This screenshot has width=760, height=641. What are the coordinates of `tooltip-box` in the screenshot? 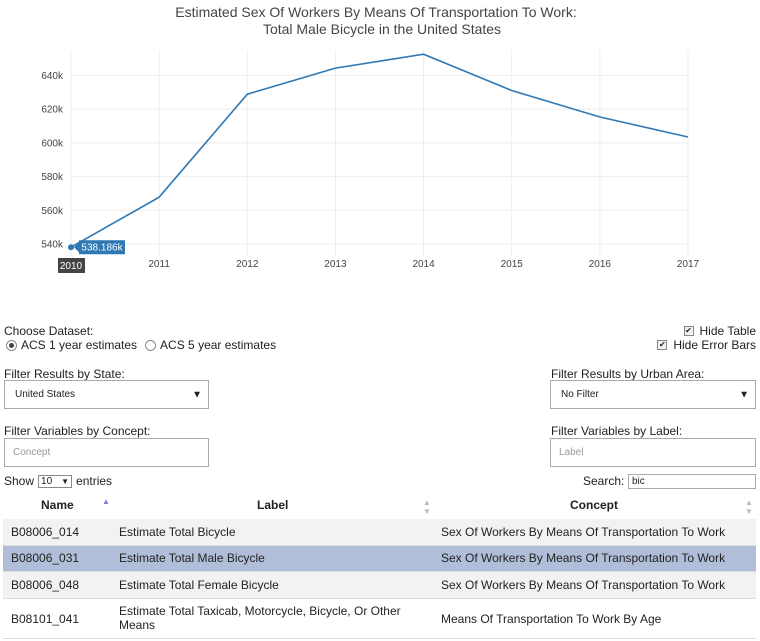 It's located at (102, 247).